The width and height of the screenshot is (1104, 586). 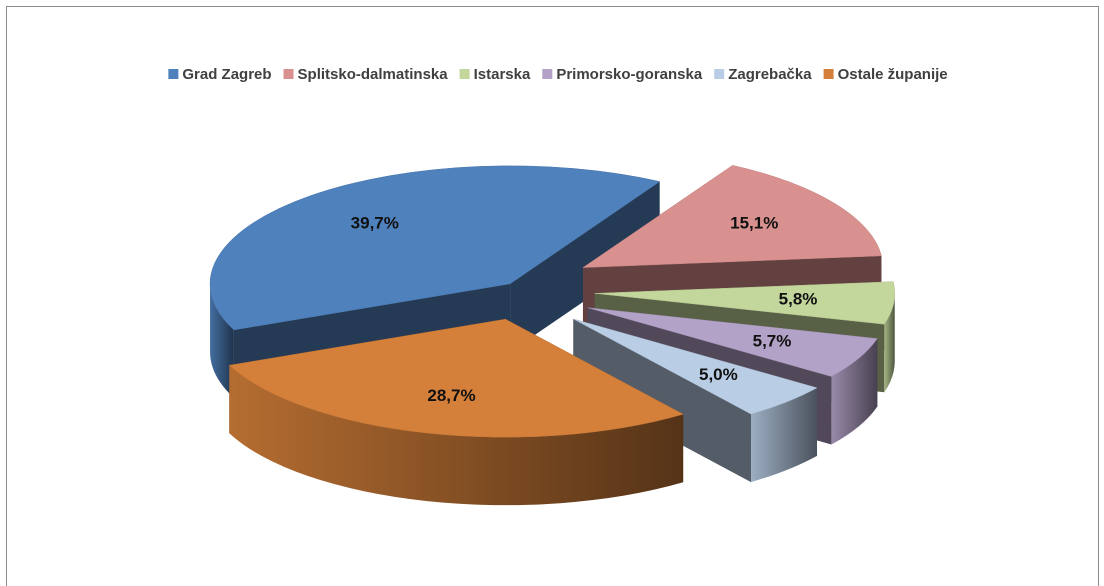 I want to click on legend-label: Grad Zagreb, so click(x=226, y=74).